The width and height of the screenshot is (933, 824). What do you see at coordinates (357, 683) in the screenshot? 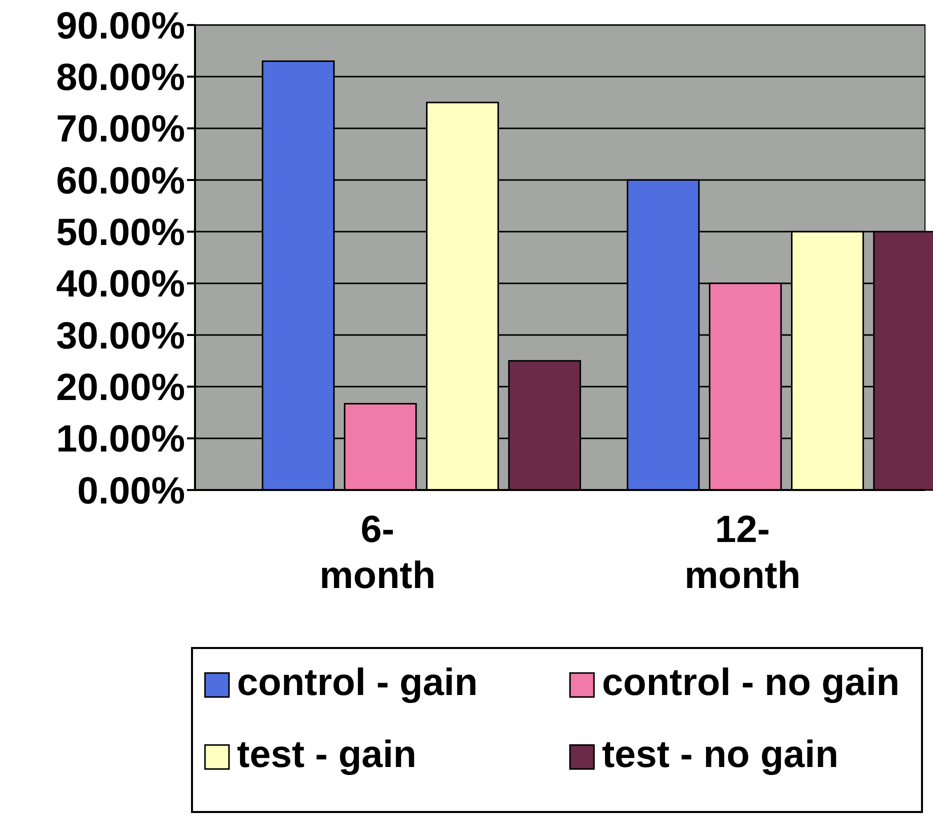
I see `legend-label: control - gain` at bounding box center [357, 683].